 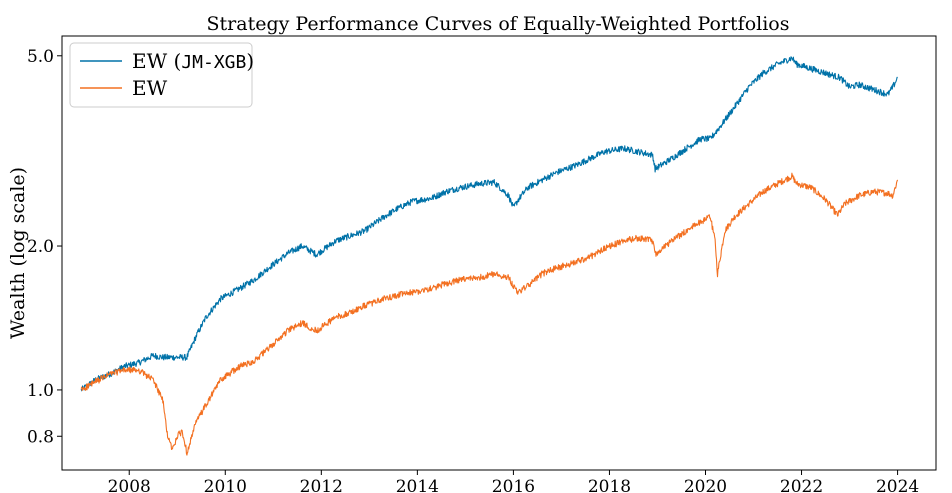 I want to click on x-tick-label: 2020, so click(x=705, y=485).